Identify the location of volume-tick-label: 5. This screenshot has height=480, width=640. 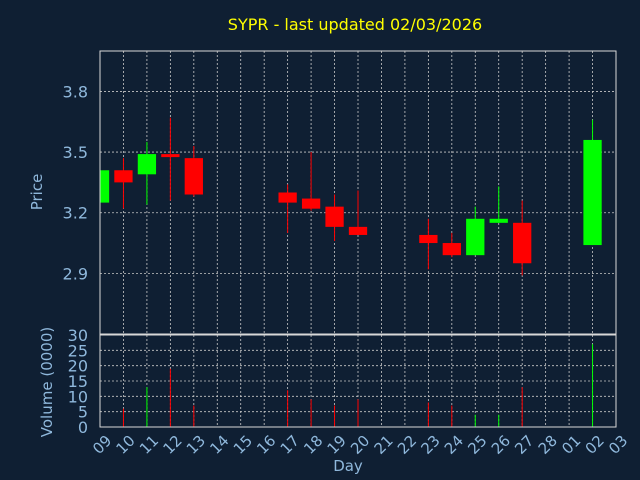
(83, 412).